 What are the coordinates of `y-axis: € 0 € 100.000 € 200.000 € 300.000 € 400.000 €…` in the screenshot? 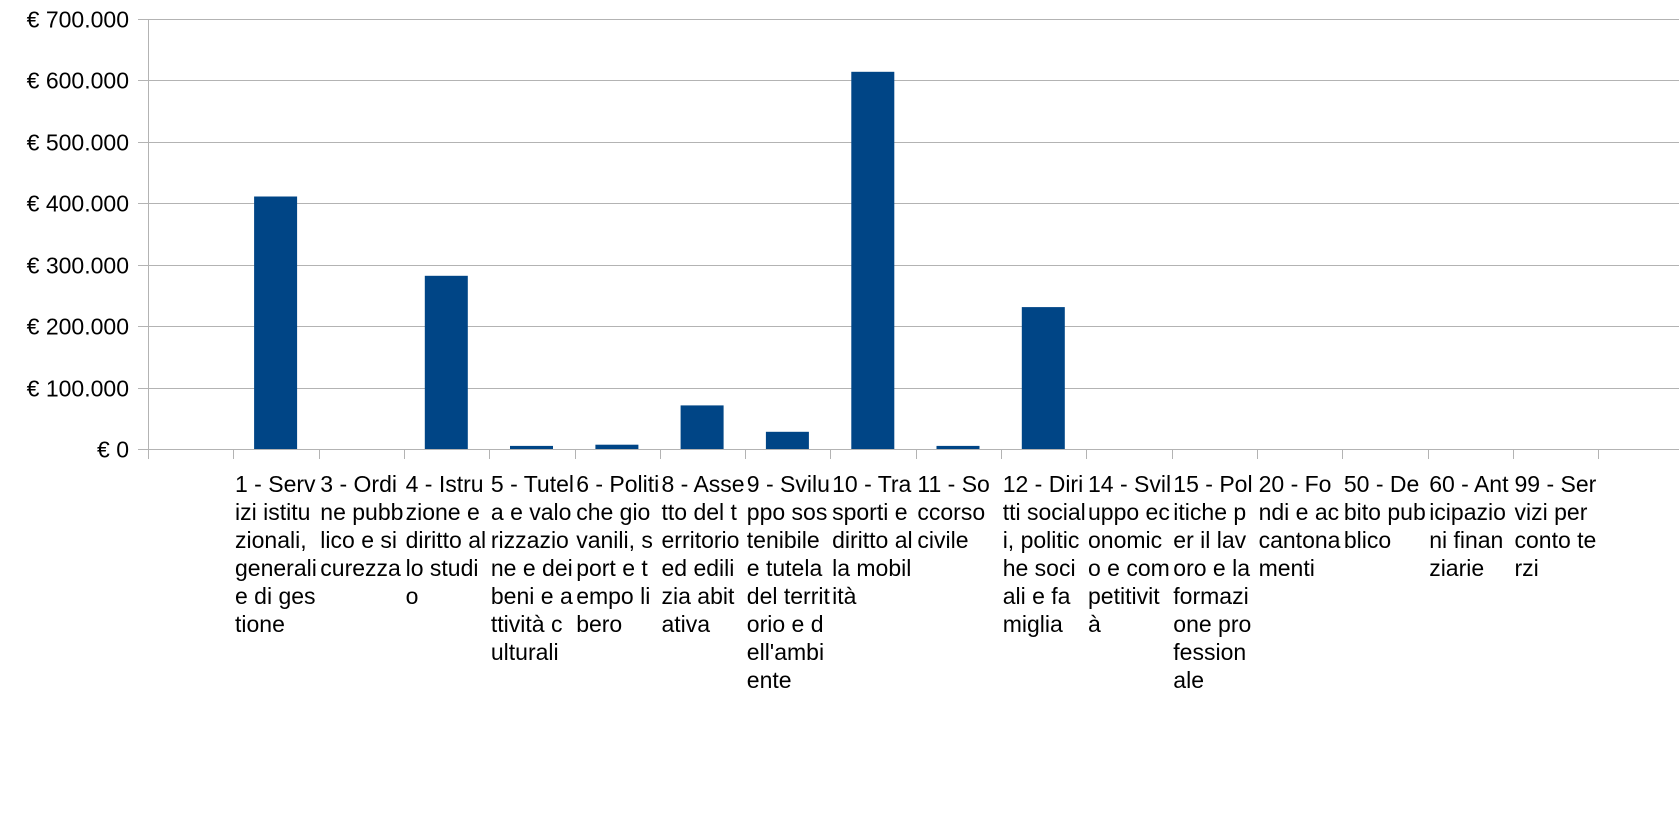 It's located at (88, 235).